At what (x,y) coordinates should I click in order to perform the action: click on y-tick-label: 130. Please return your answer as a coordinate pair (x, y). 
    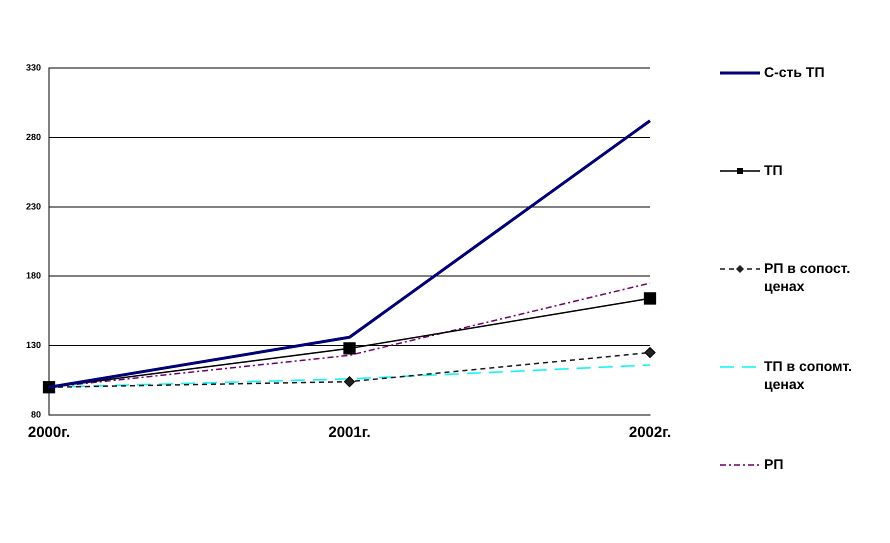
    Looking at the image, I should click on (34, 345).